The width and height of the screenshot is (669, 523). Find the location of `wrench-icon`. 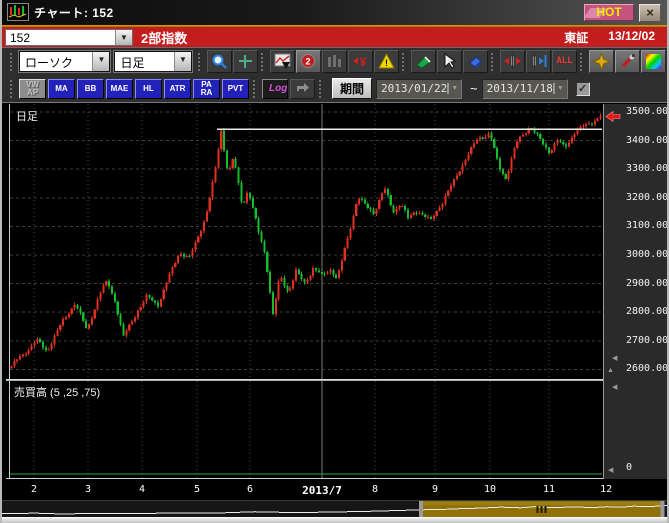

wrench-icon is located at coordinates (627, 61).